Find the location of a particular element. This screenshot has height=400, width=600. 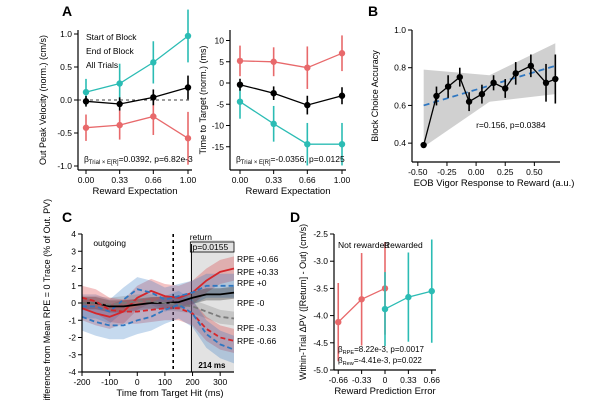

phase-label-return: return is located at coordinates (201, 237).